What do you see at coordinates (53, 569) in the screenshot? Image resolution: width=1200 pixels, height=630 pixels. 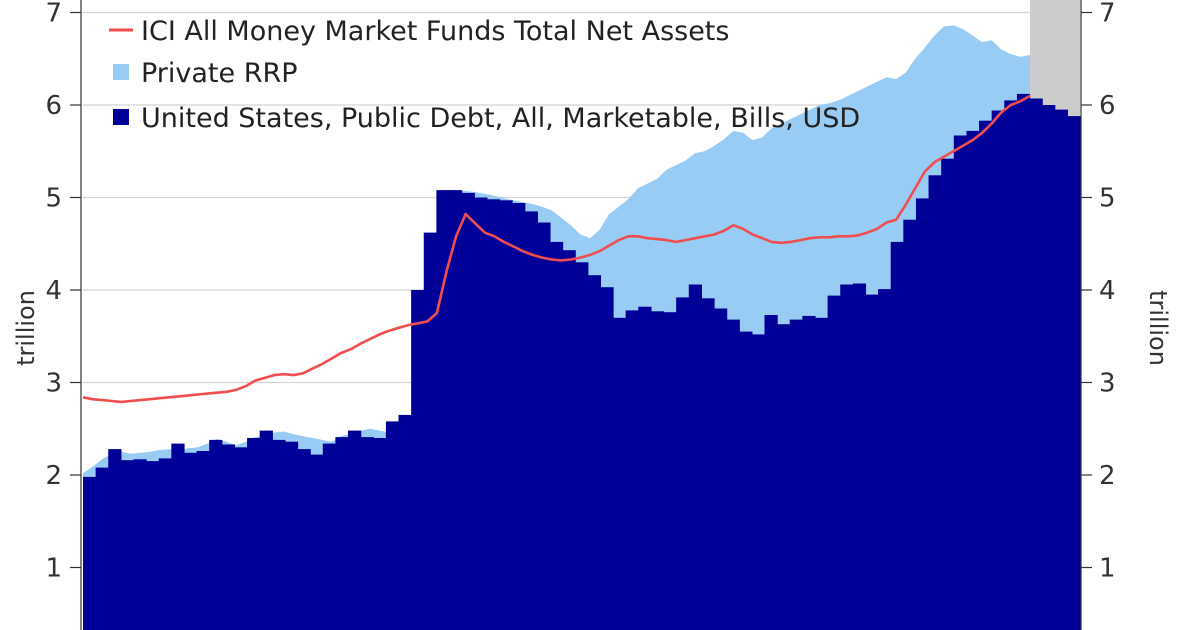 I see `left-tick-label: 1` at bounding box center [53, 569].